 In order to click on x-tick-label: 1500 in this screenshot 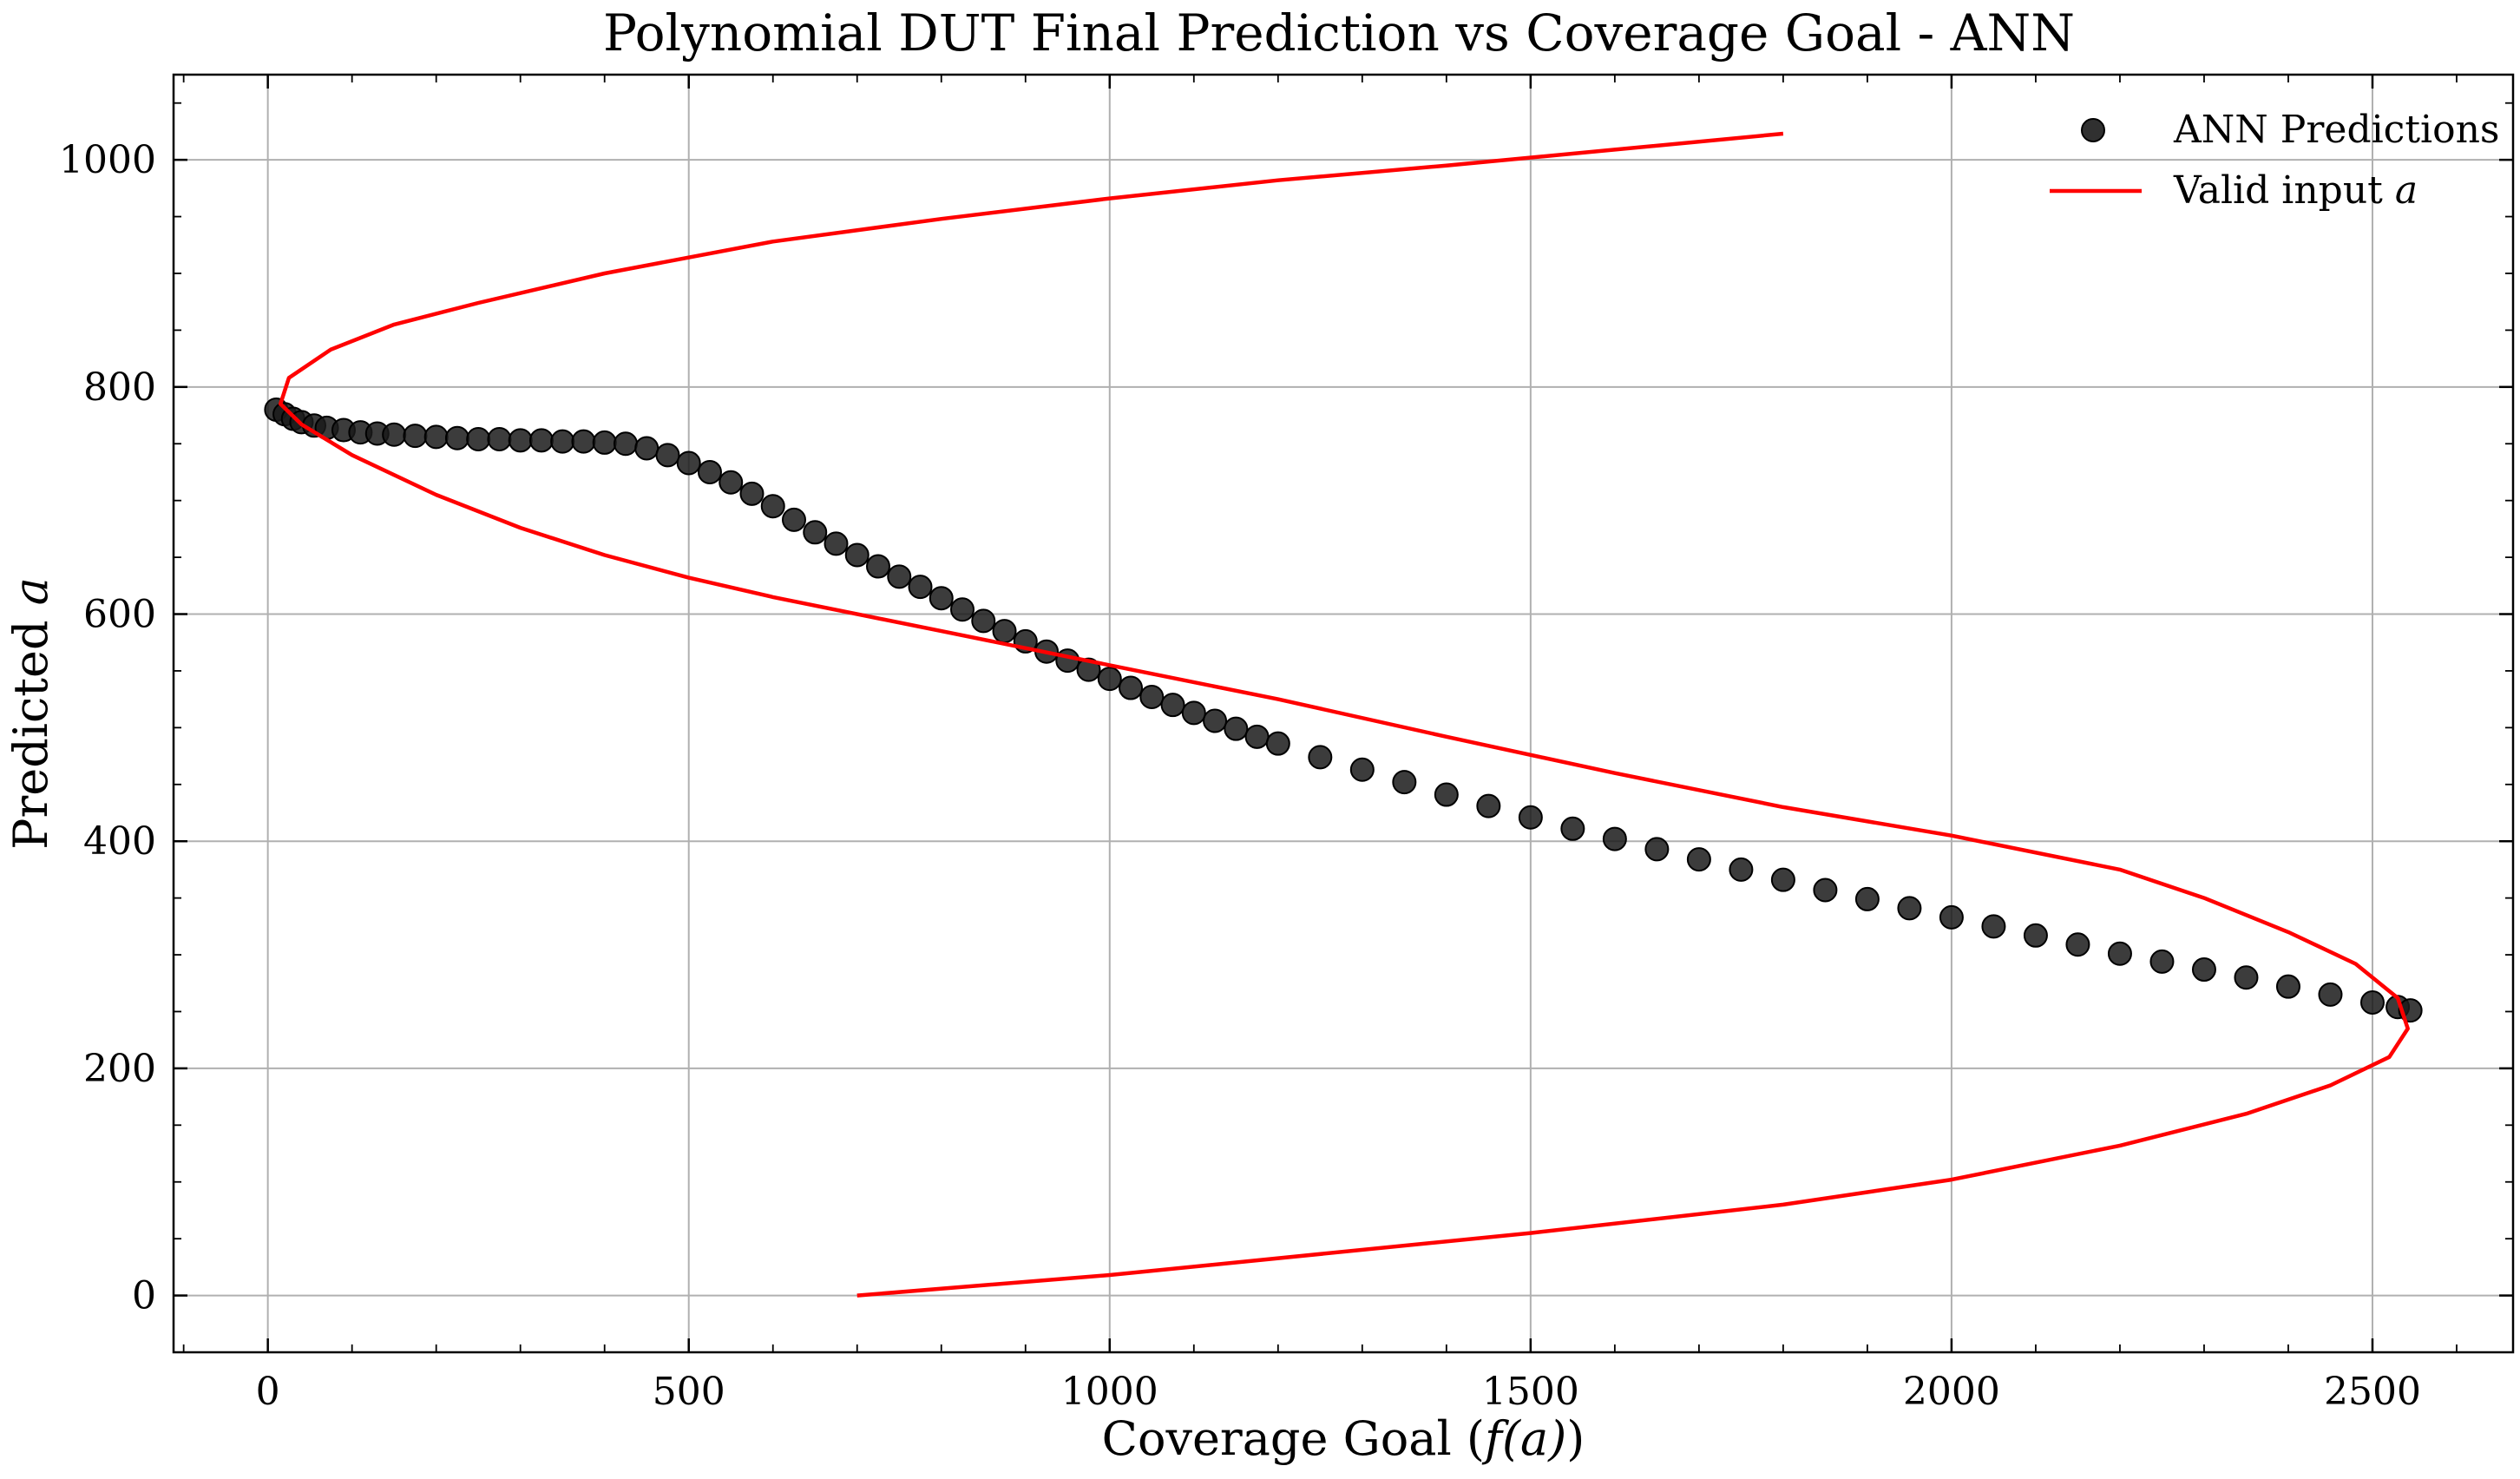, I will do `click(1530, 1392)`.